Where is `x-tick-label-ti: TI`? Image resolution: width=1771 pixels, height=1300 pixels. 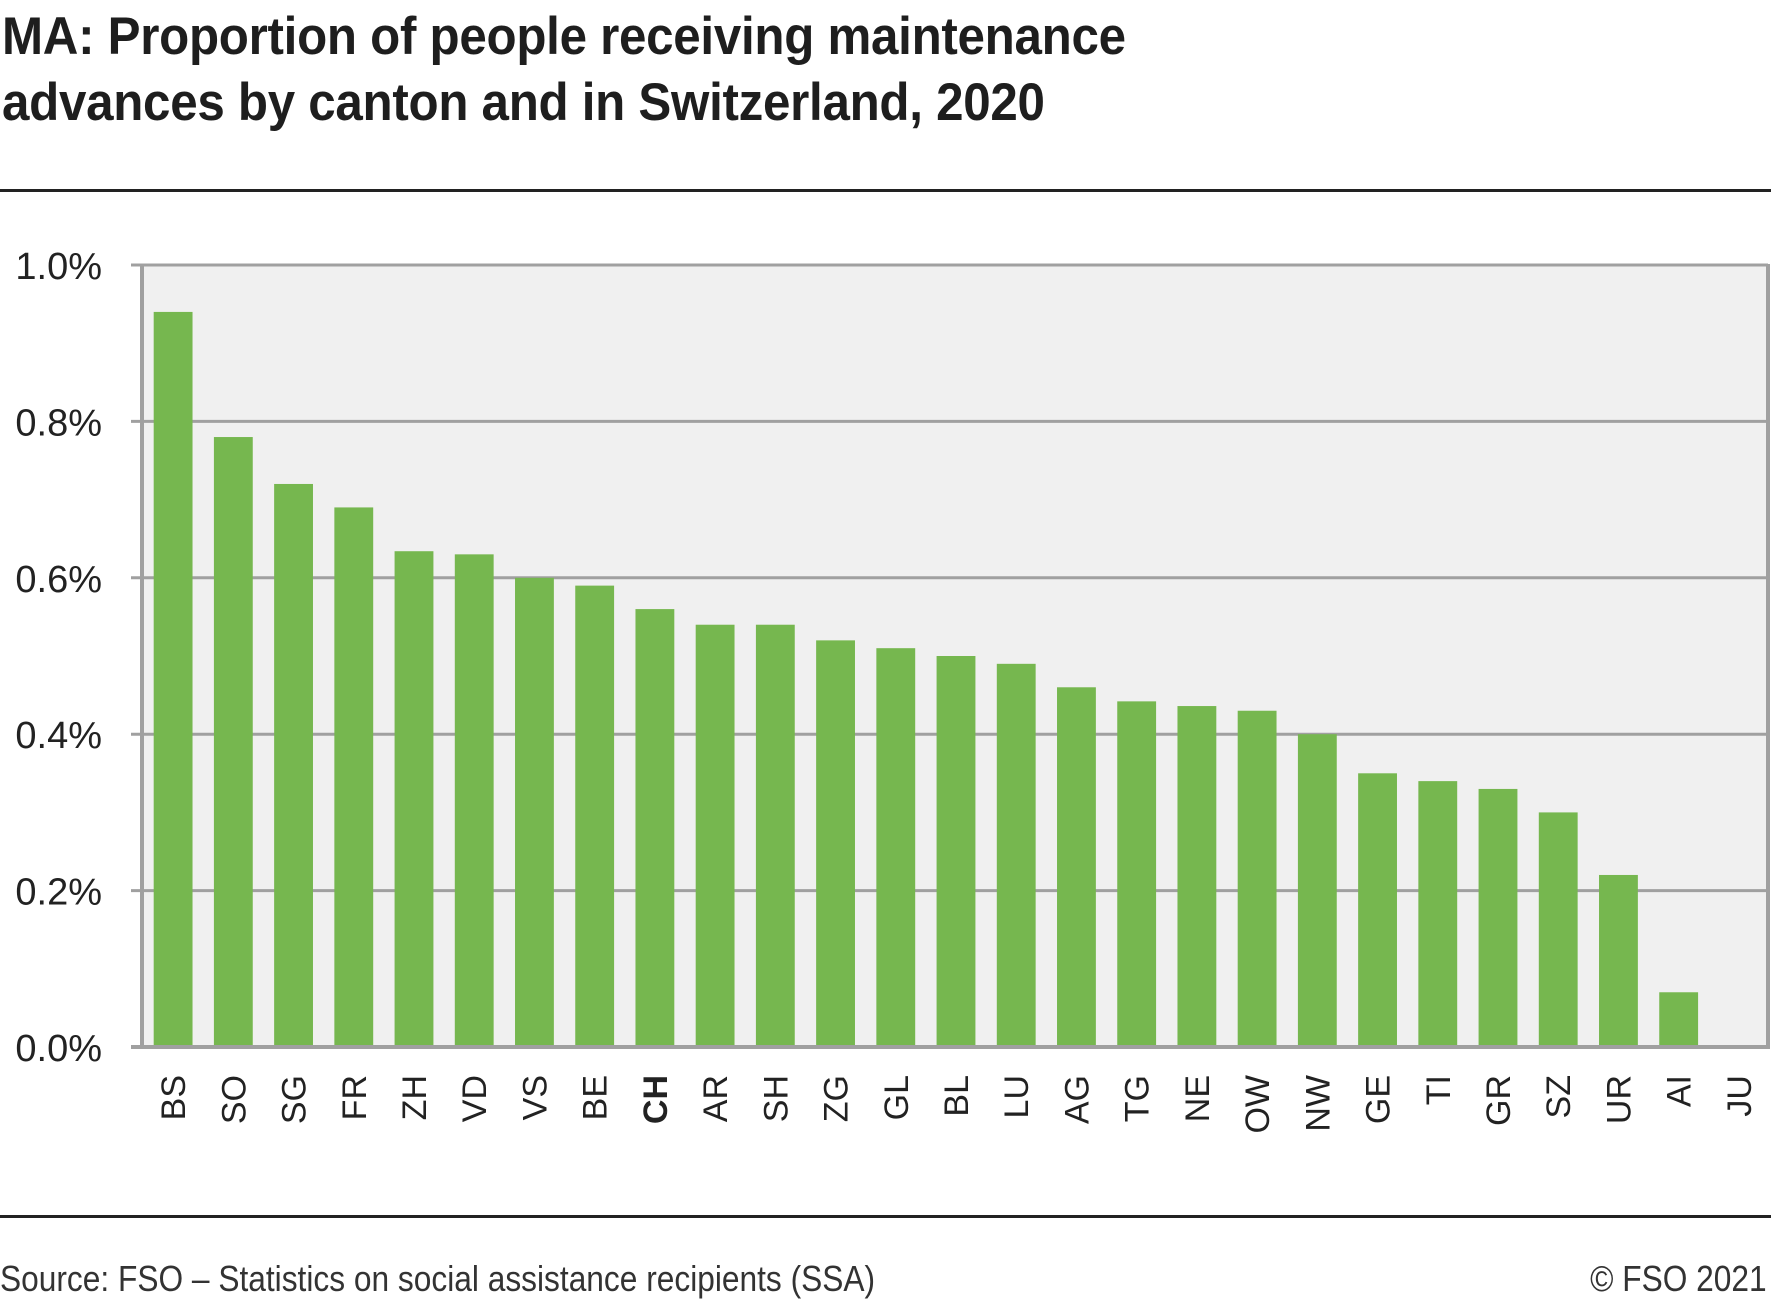 x-tick-label-ti: TI is located at coordinates (1439, 1090).